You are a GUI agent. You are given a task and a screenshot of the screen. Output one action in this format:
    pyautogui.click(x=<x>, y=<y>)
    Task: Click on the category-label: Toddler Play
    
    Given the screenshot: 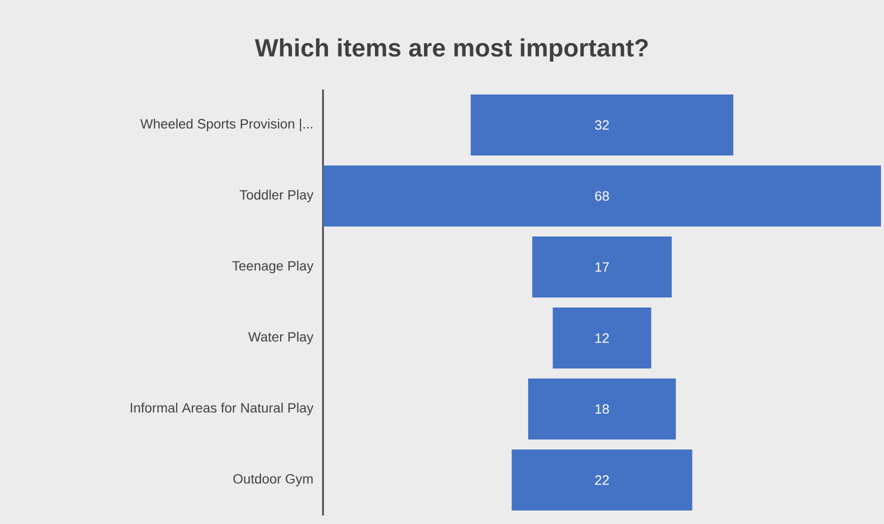 What is the action you would take?
    pyautogui.click(x=277, y=196)
    